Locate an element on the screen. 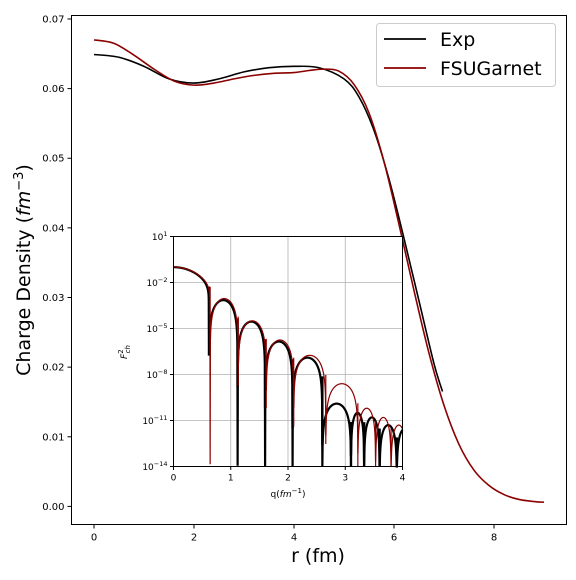  main-y-tick-label: 0.02 is located at coordinates (53, 368).